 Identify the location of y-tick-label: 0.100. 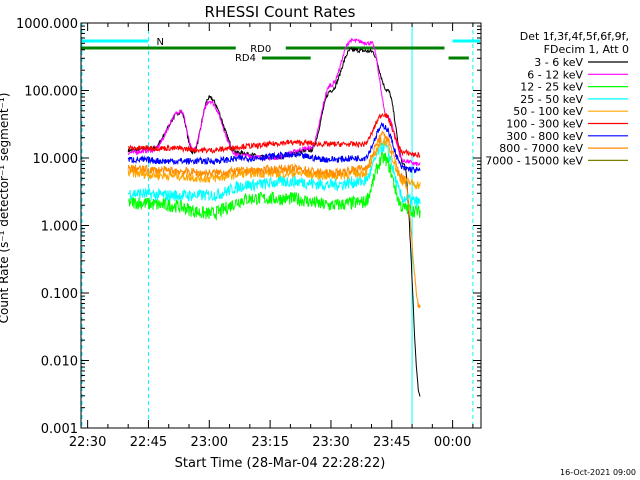
(59, 294).